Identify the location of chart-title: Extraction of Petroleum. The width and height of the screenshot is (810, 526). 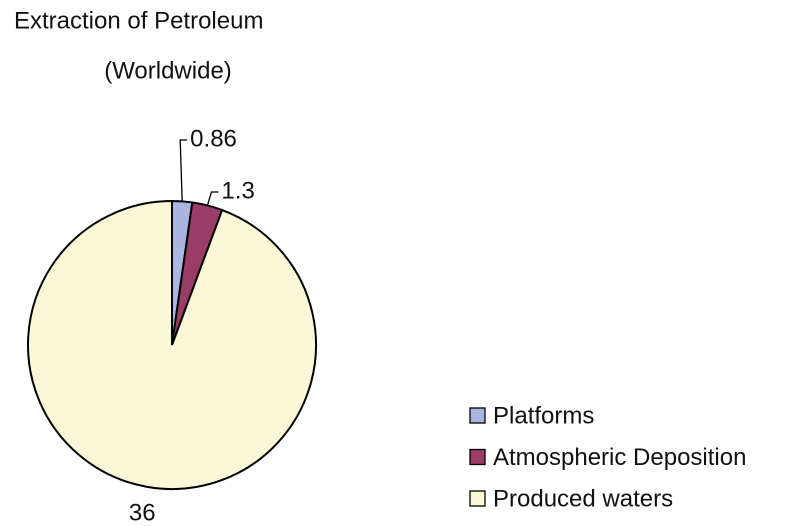
(138, 20).